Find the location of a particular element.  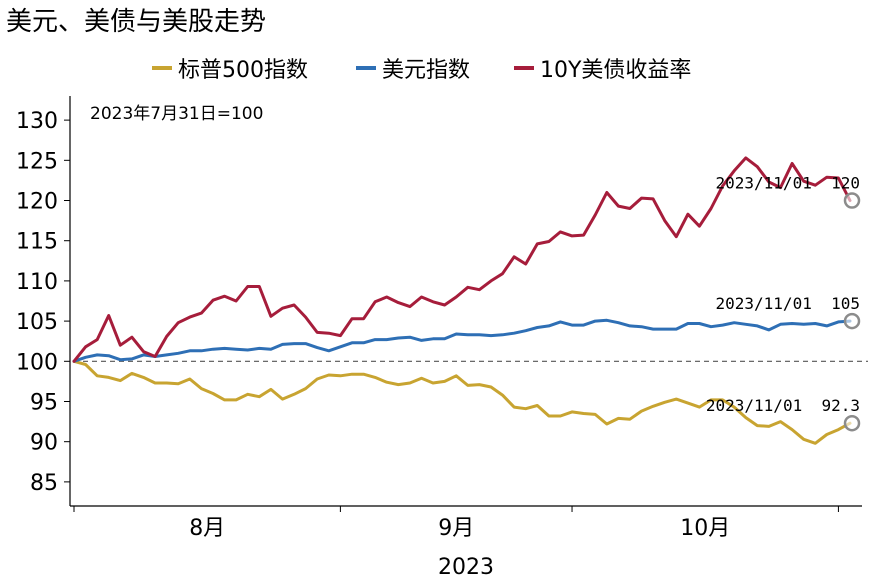

y-tick-label: 110 is located at coordinates (37, 282).